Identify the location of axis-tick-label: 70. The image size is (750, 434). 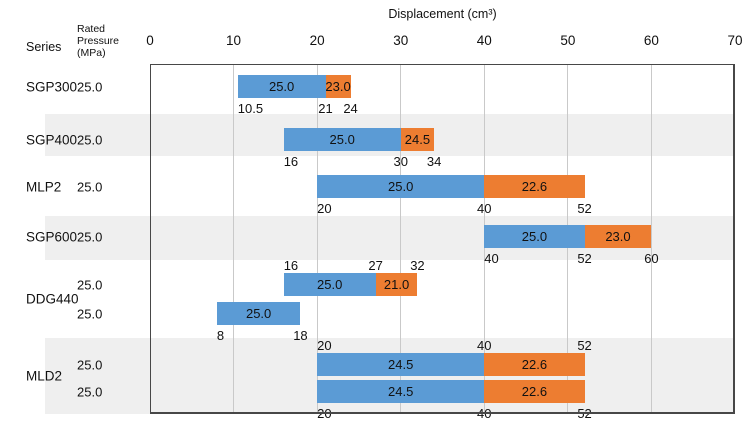
(735, 40).